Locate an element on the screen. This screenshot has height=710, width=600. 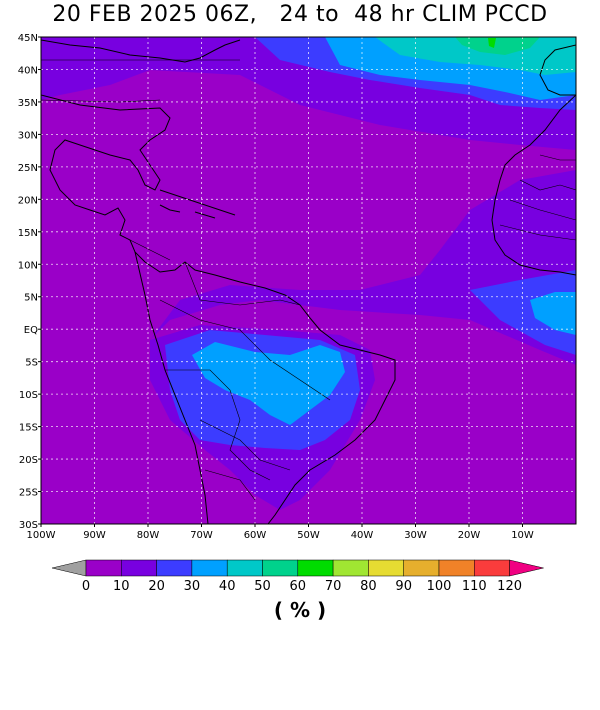
lat-label: 20S is located at coordinates (28, 460).